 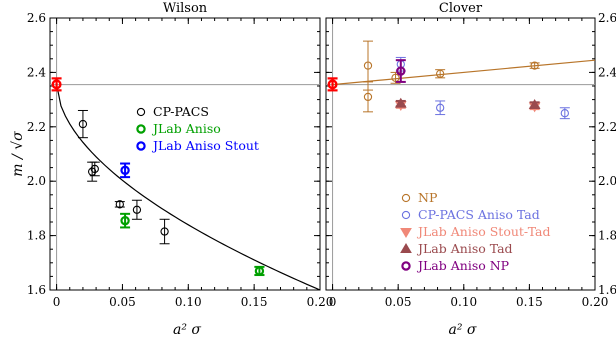 I want to click on fit-line, so click(x=464, y=72).